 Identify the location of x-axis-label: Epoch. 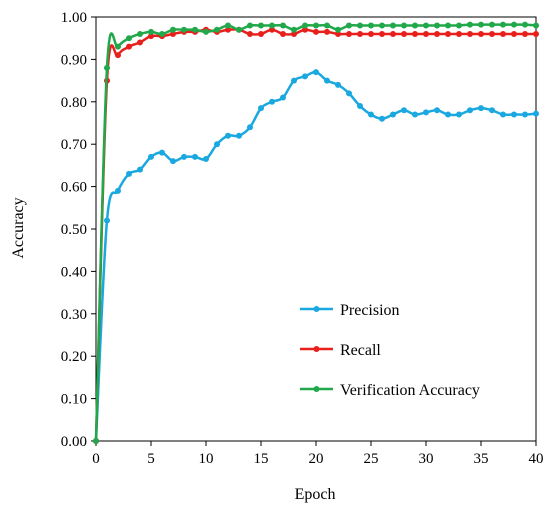
(315, 494).